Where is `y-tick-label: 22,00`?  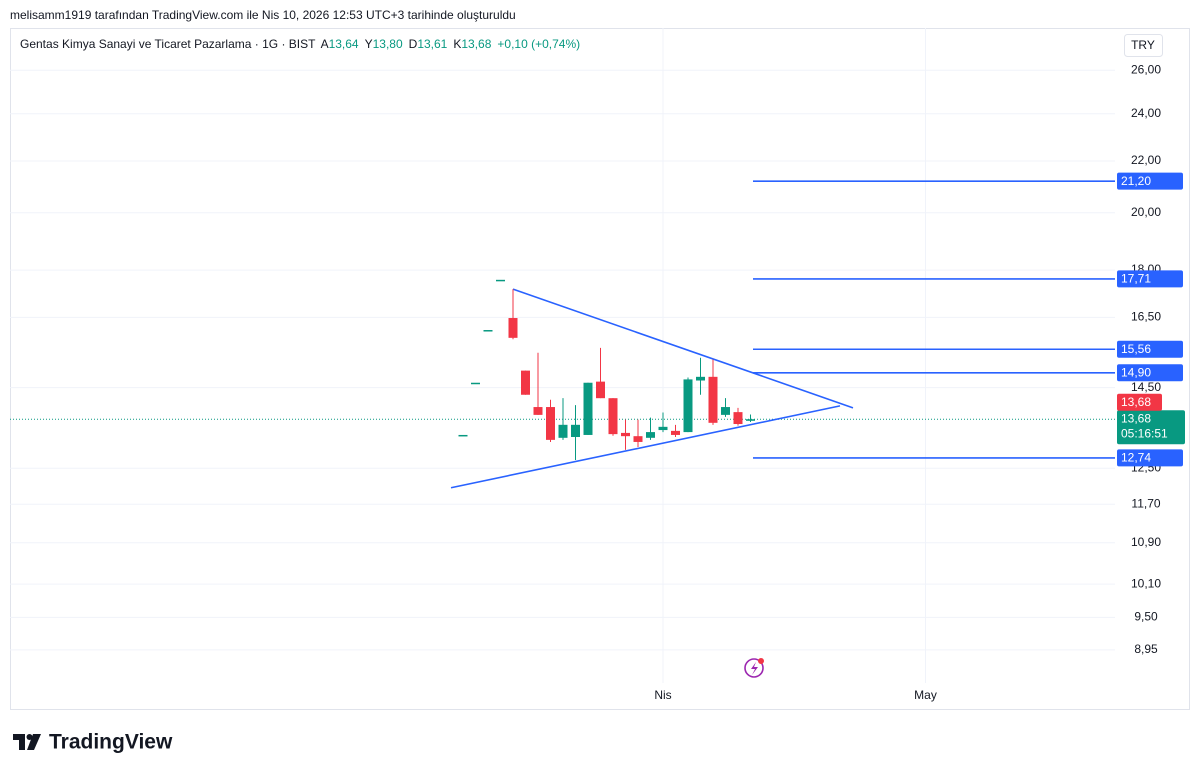
y-tick-label: 22,00 is located at coordinates (1146, 160).